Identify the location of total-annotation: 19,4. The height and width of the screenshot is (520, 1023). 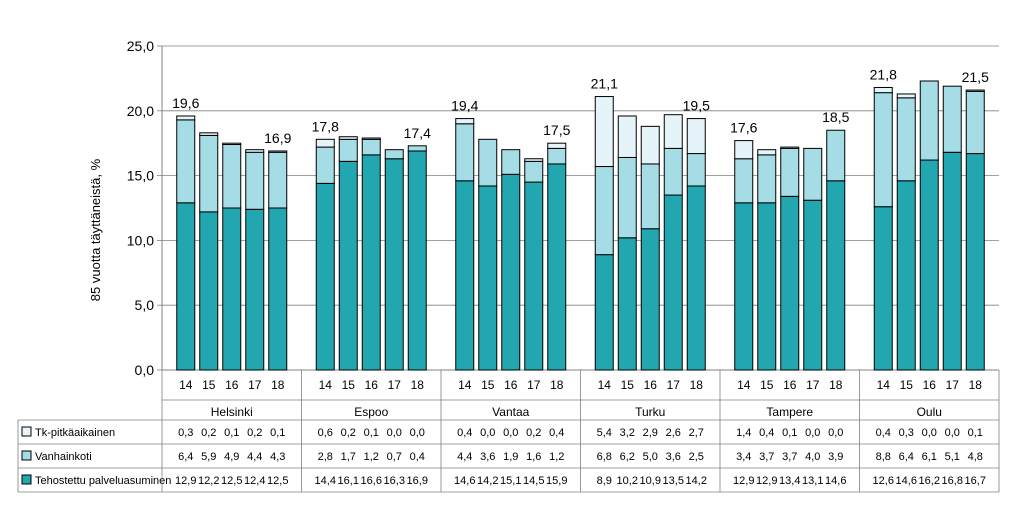
(464, 106).